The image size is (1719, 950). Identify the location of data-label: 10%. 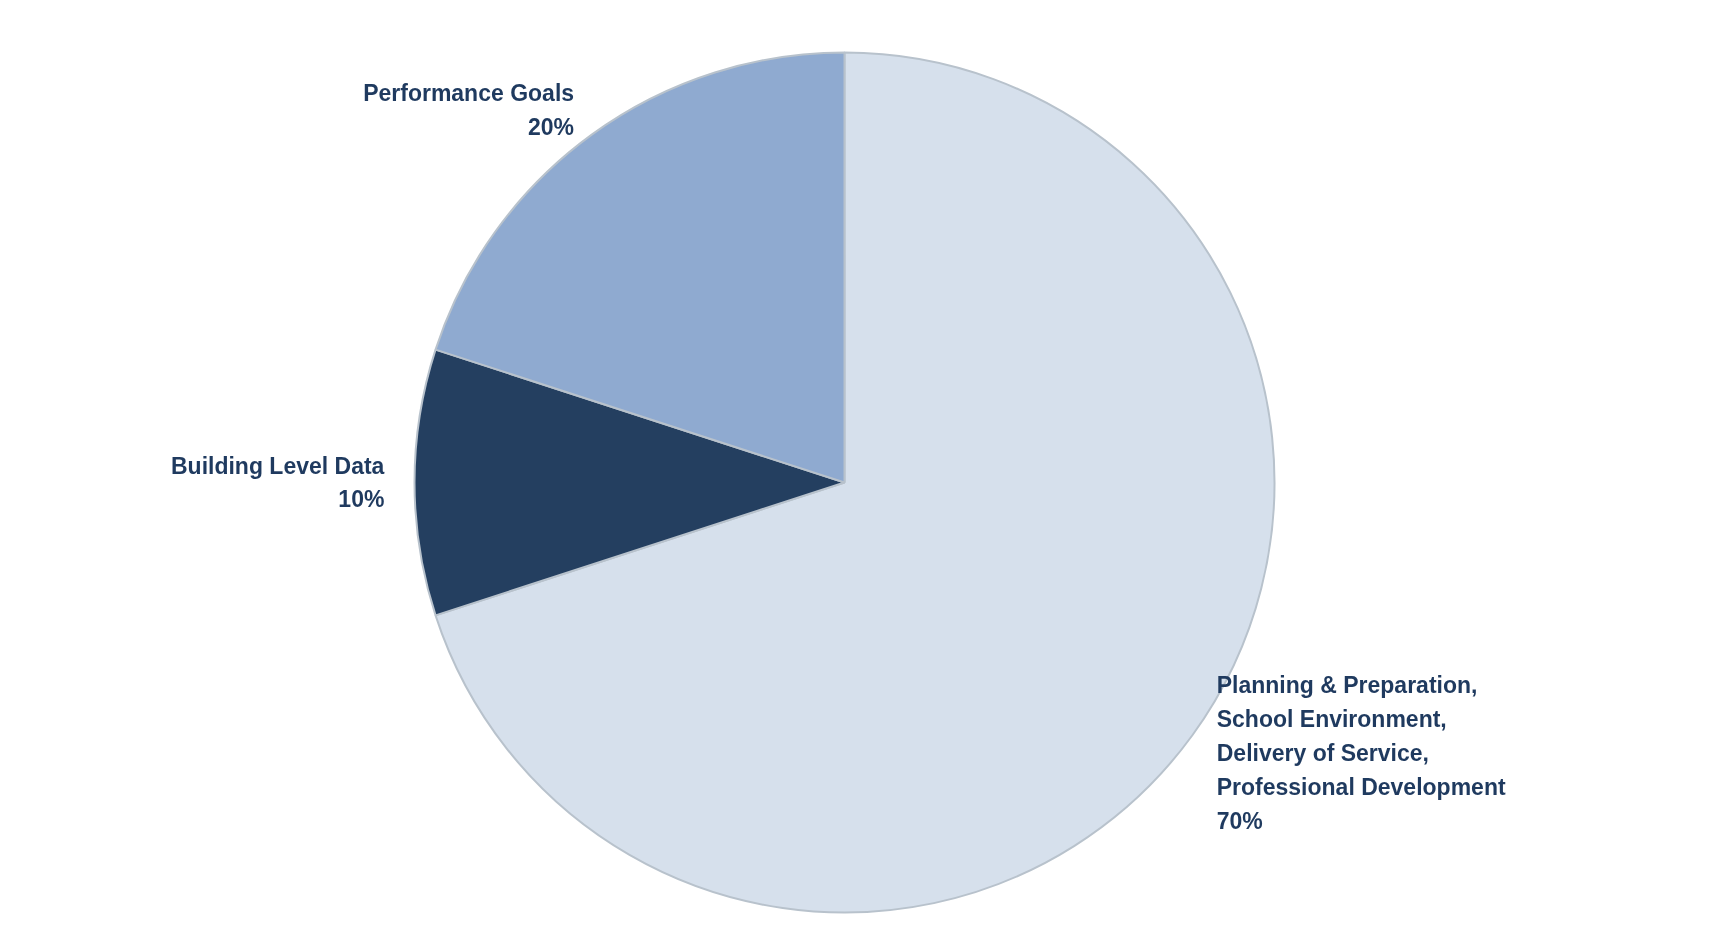
(361, 499).